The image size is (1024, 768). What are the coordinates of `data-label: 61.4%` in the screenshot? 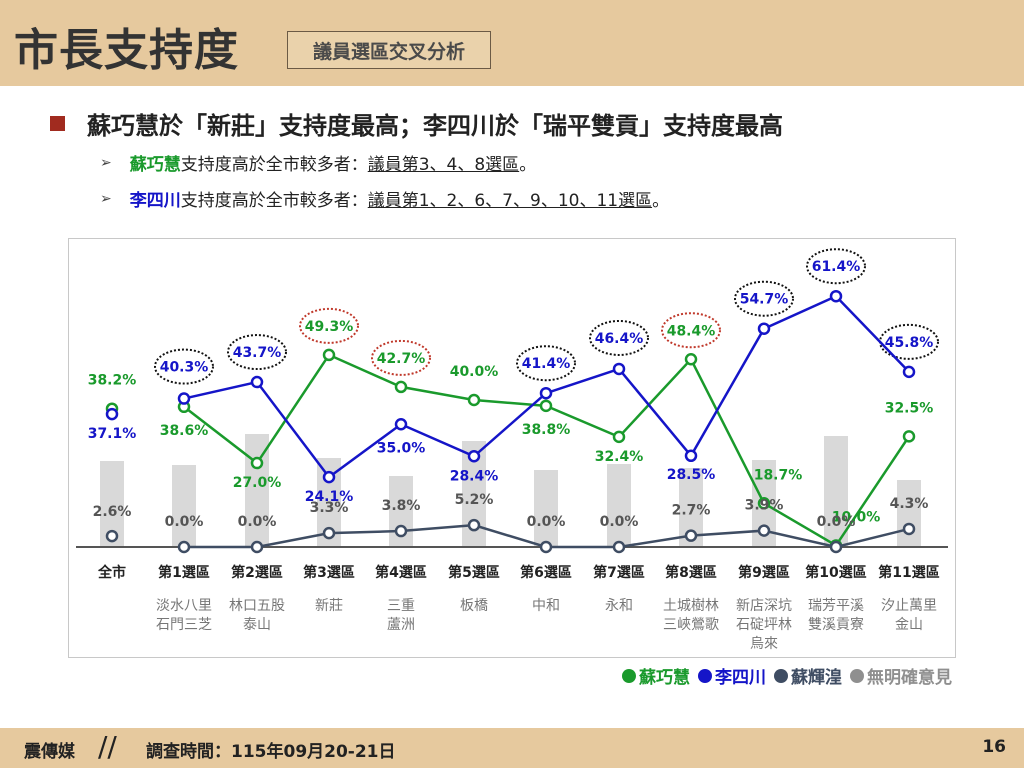 It's located at (836, 267).